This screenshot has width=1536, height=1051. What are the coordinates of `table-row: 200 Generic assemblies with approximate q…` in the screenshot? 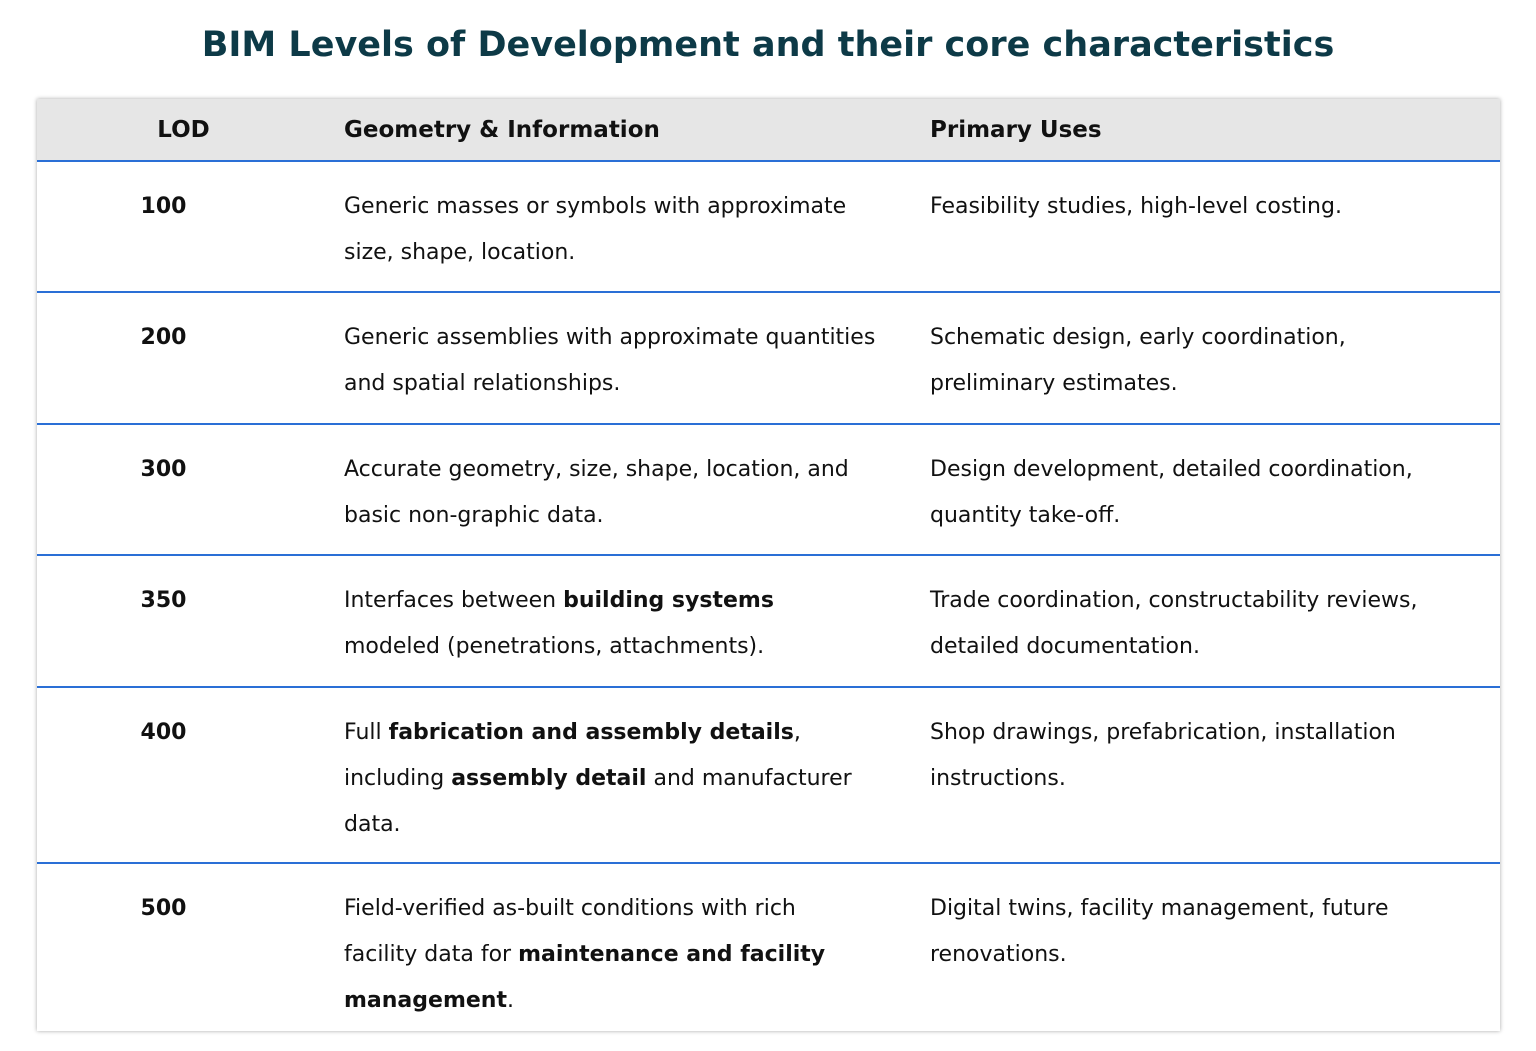 It's located at (768, 358).